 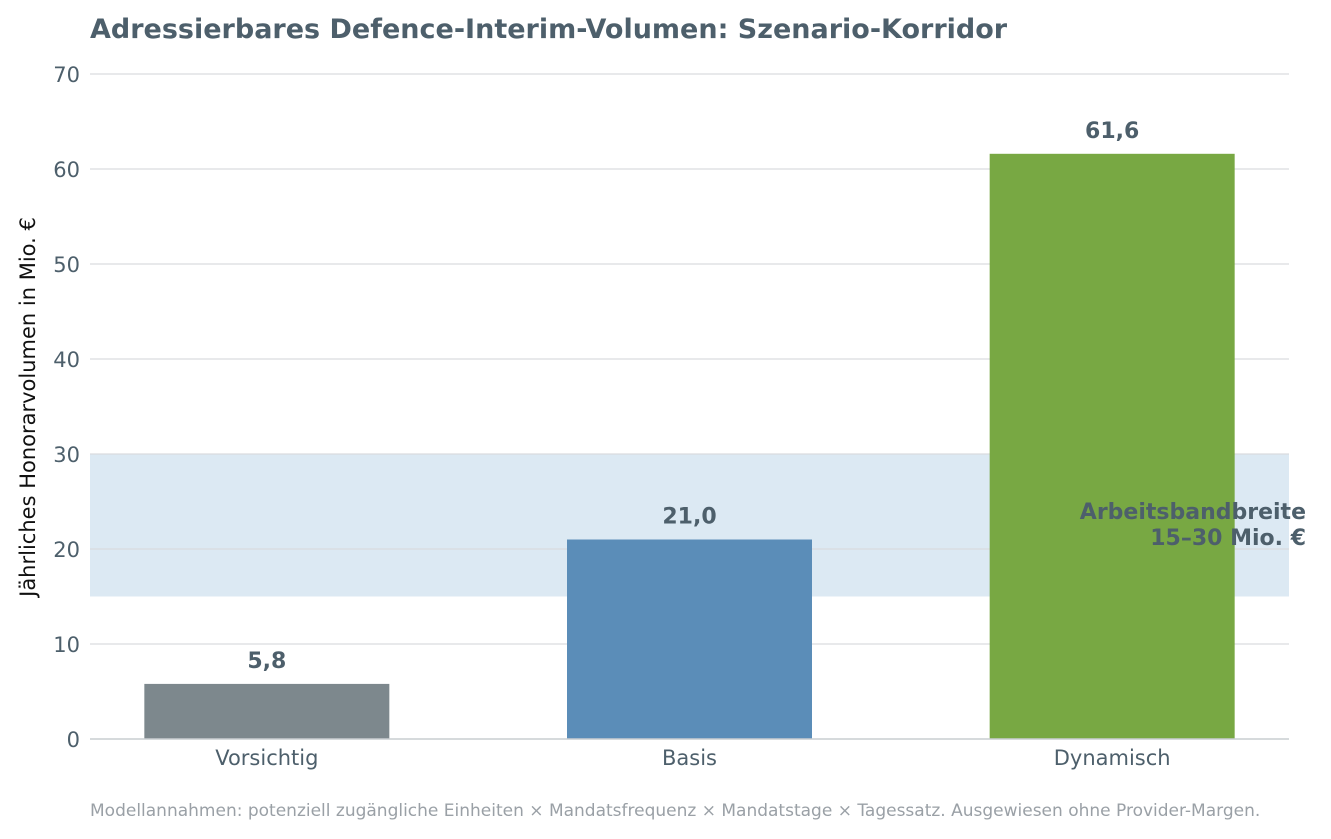 I want to click on y-tick-label: 50, so click(x=66, y=265).